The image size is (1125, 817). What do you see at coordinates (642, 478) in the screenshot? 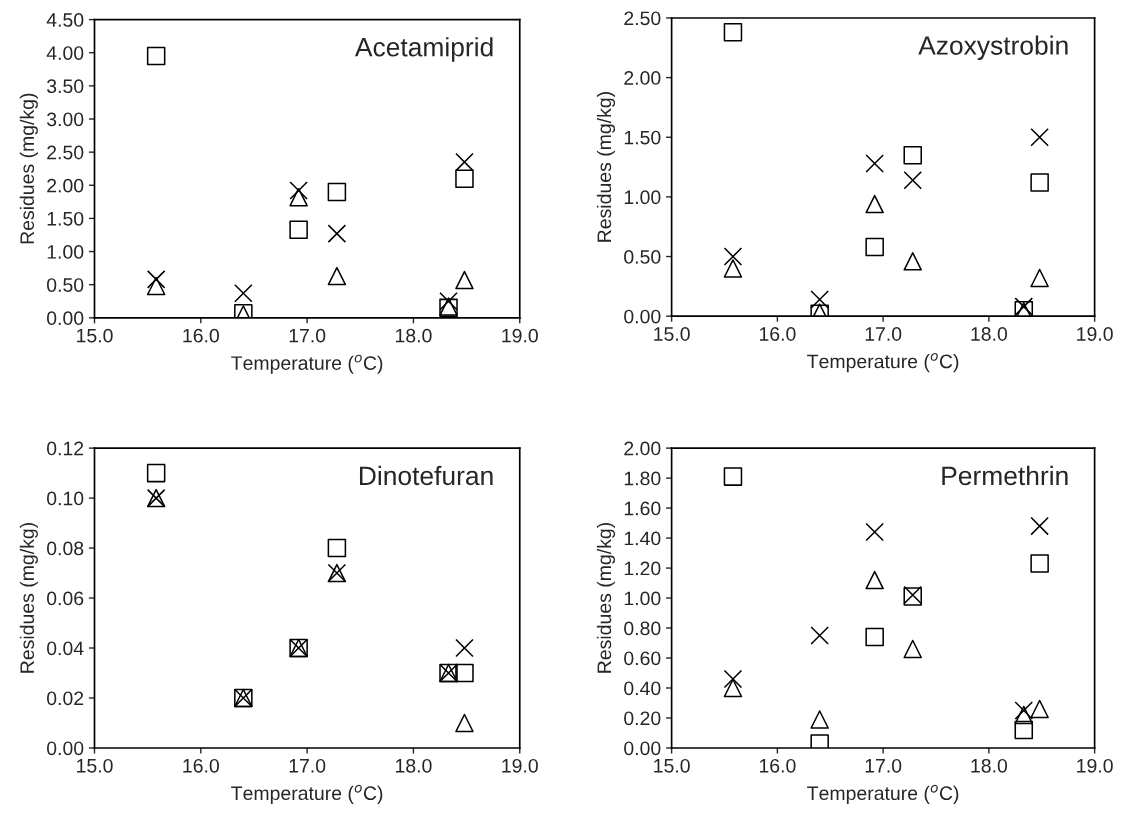
I see `y-tick-label: 1.80` at bounding box center [642, 478].